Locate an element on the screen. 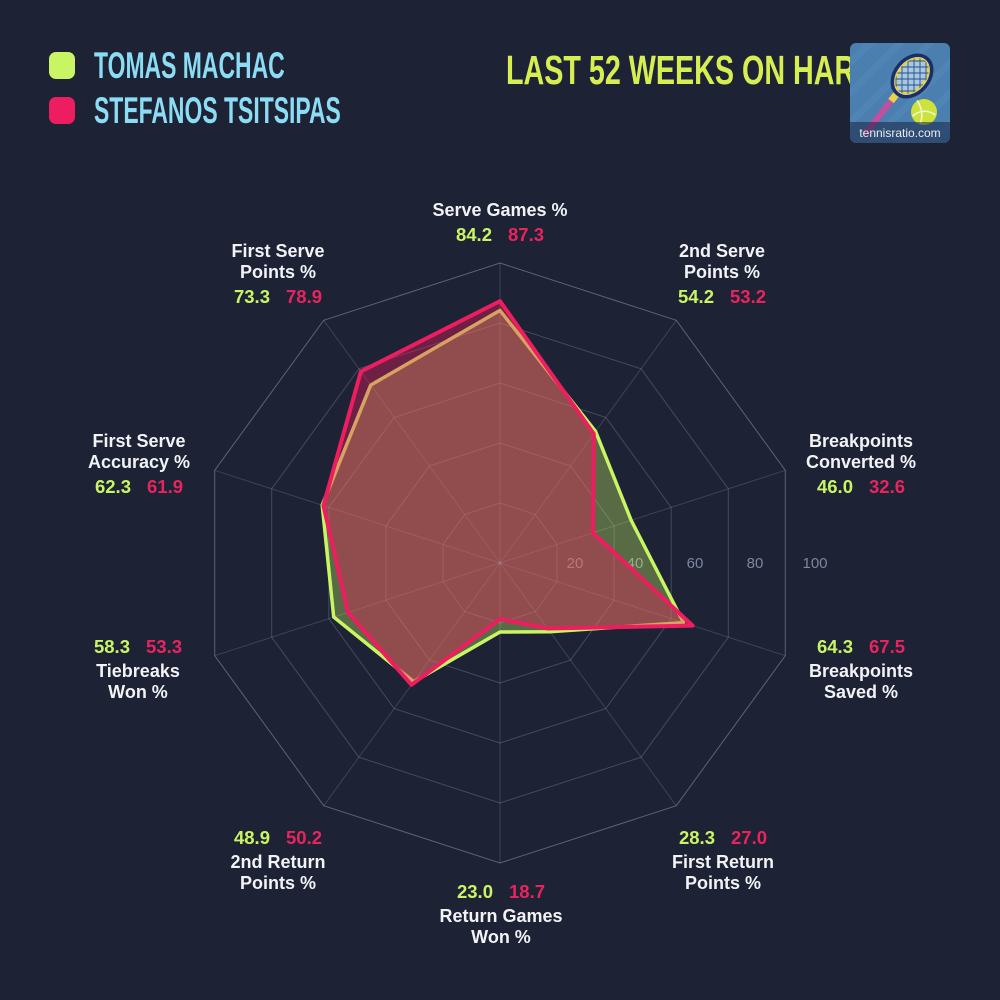 The image size is (1000, 1000). axis-label: Tiebreaks Won % is located at coordinates (138, 681).